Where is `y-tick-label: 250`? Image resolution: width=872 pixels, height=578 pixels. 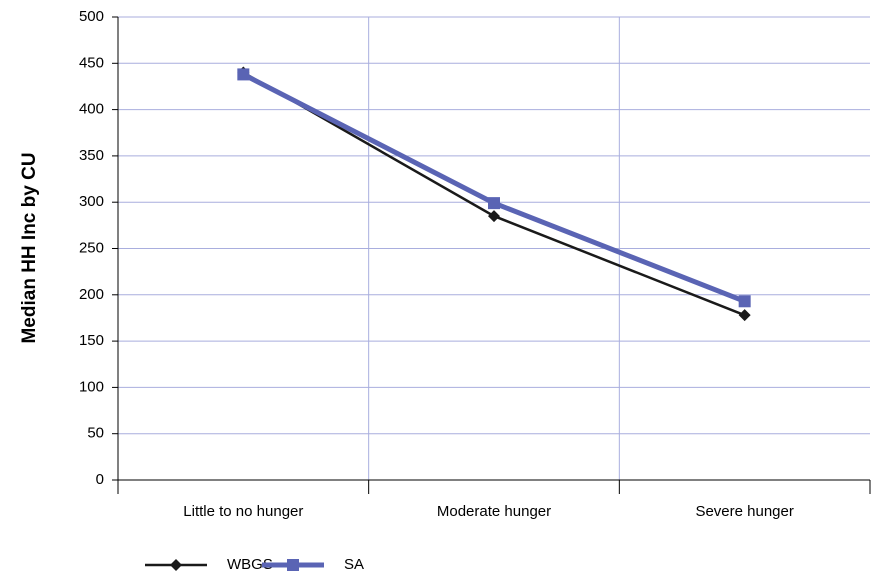 y-tick-label: 250 is located at coordinates (91, 247).